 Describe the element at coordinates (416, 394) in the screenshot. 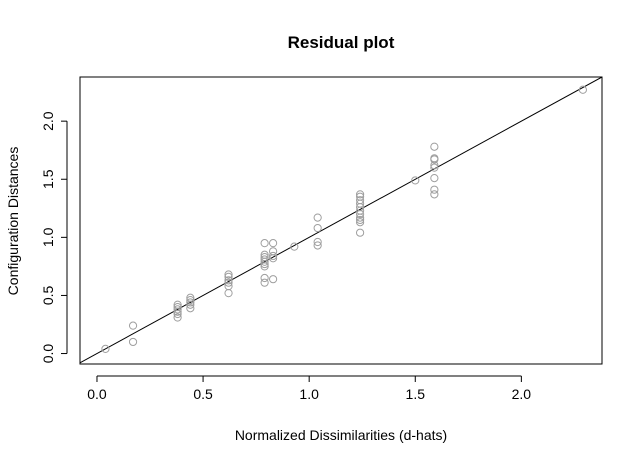

I see `x-tick-label: 1.5` at that location.